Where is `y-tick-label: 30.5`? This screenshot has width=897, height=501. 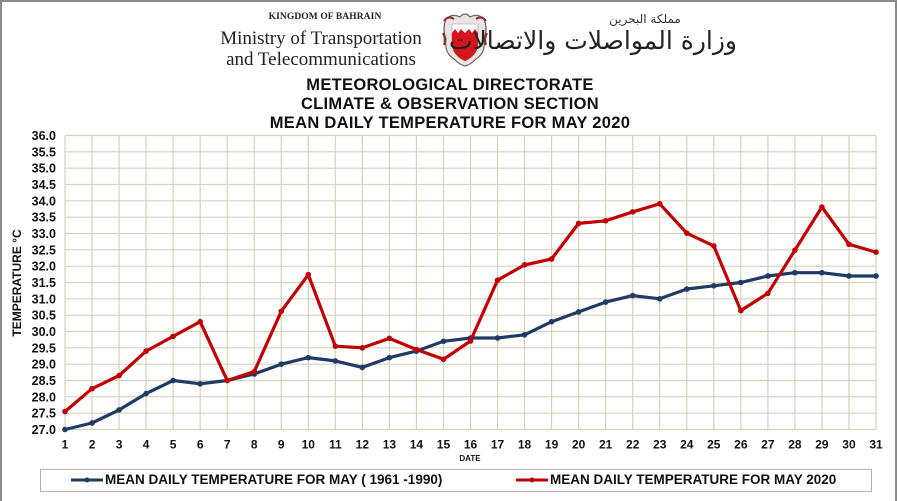 y-tick-label: 30.5 is located at coordinates (44, 316).